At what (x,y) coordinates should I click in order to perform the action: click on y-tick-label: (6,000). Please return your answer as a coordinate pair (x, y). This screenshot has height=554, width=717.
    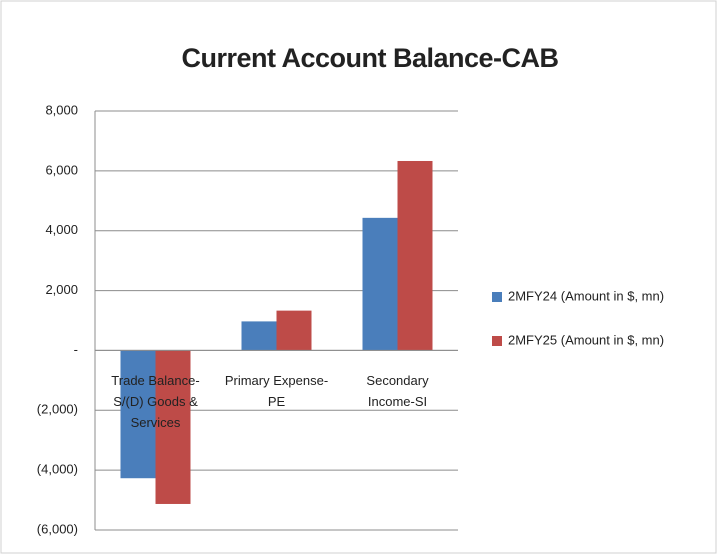
    Looking at the image, I should click on (57, 528).